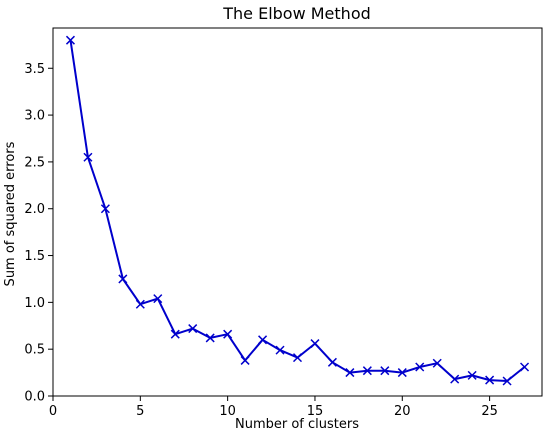  What do you see at coordinates (34, 116) in the screenshot?
I see `y-tick-label: 3.0` at bounding box center [34, 116].